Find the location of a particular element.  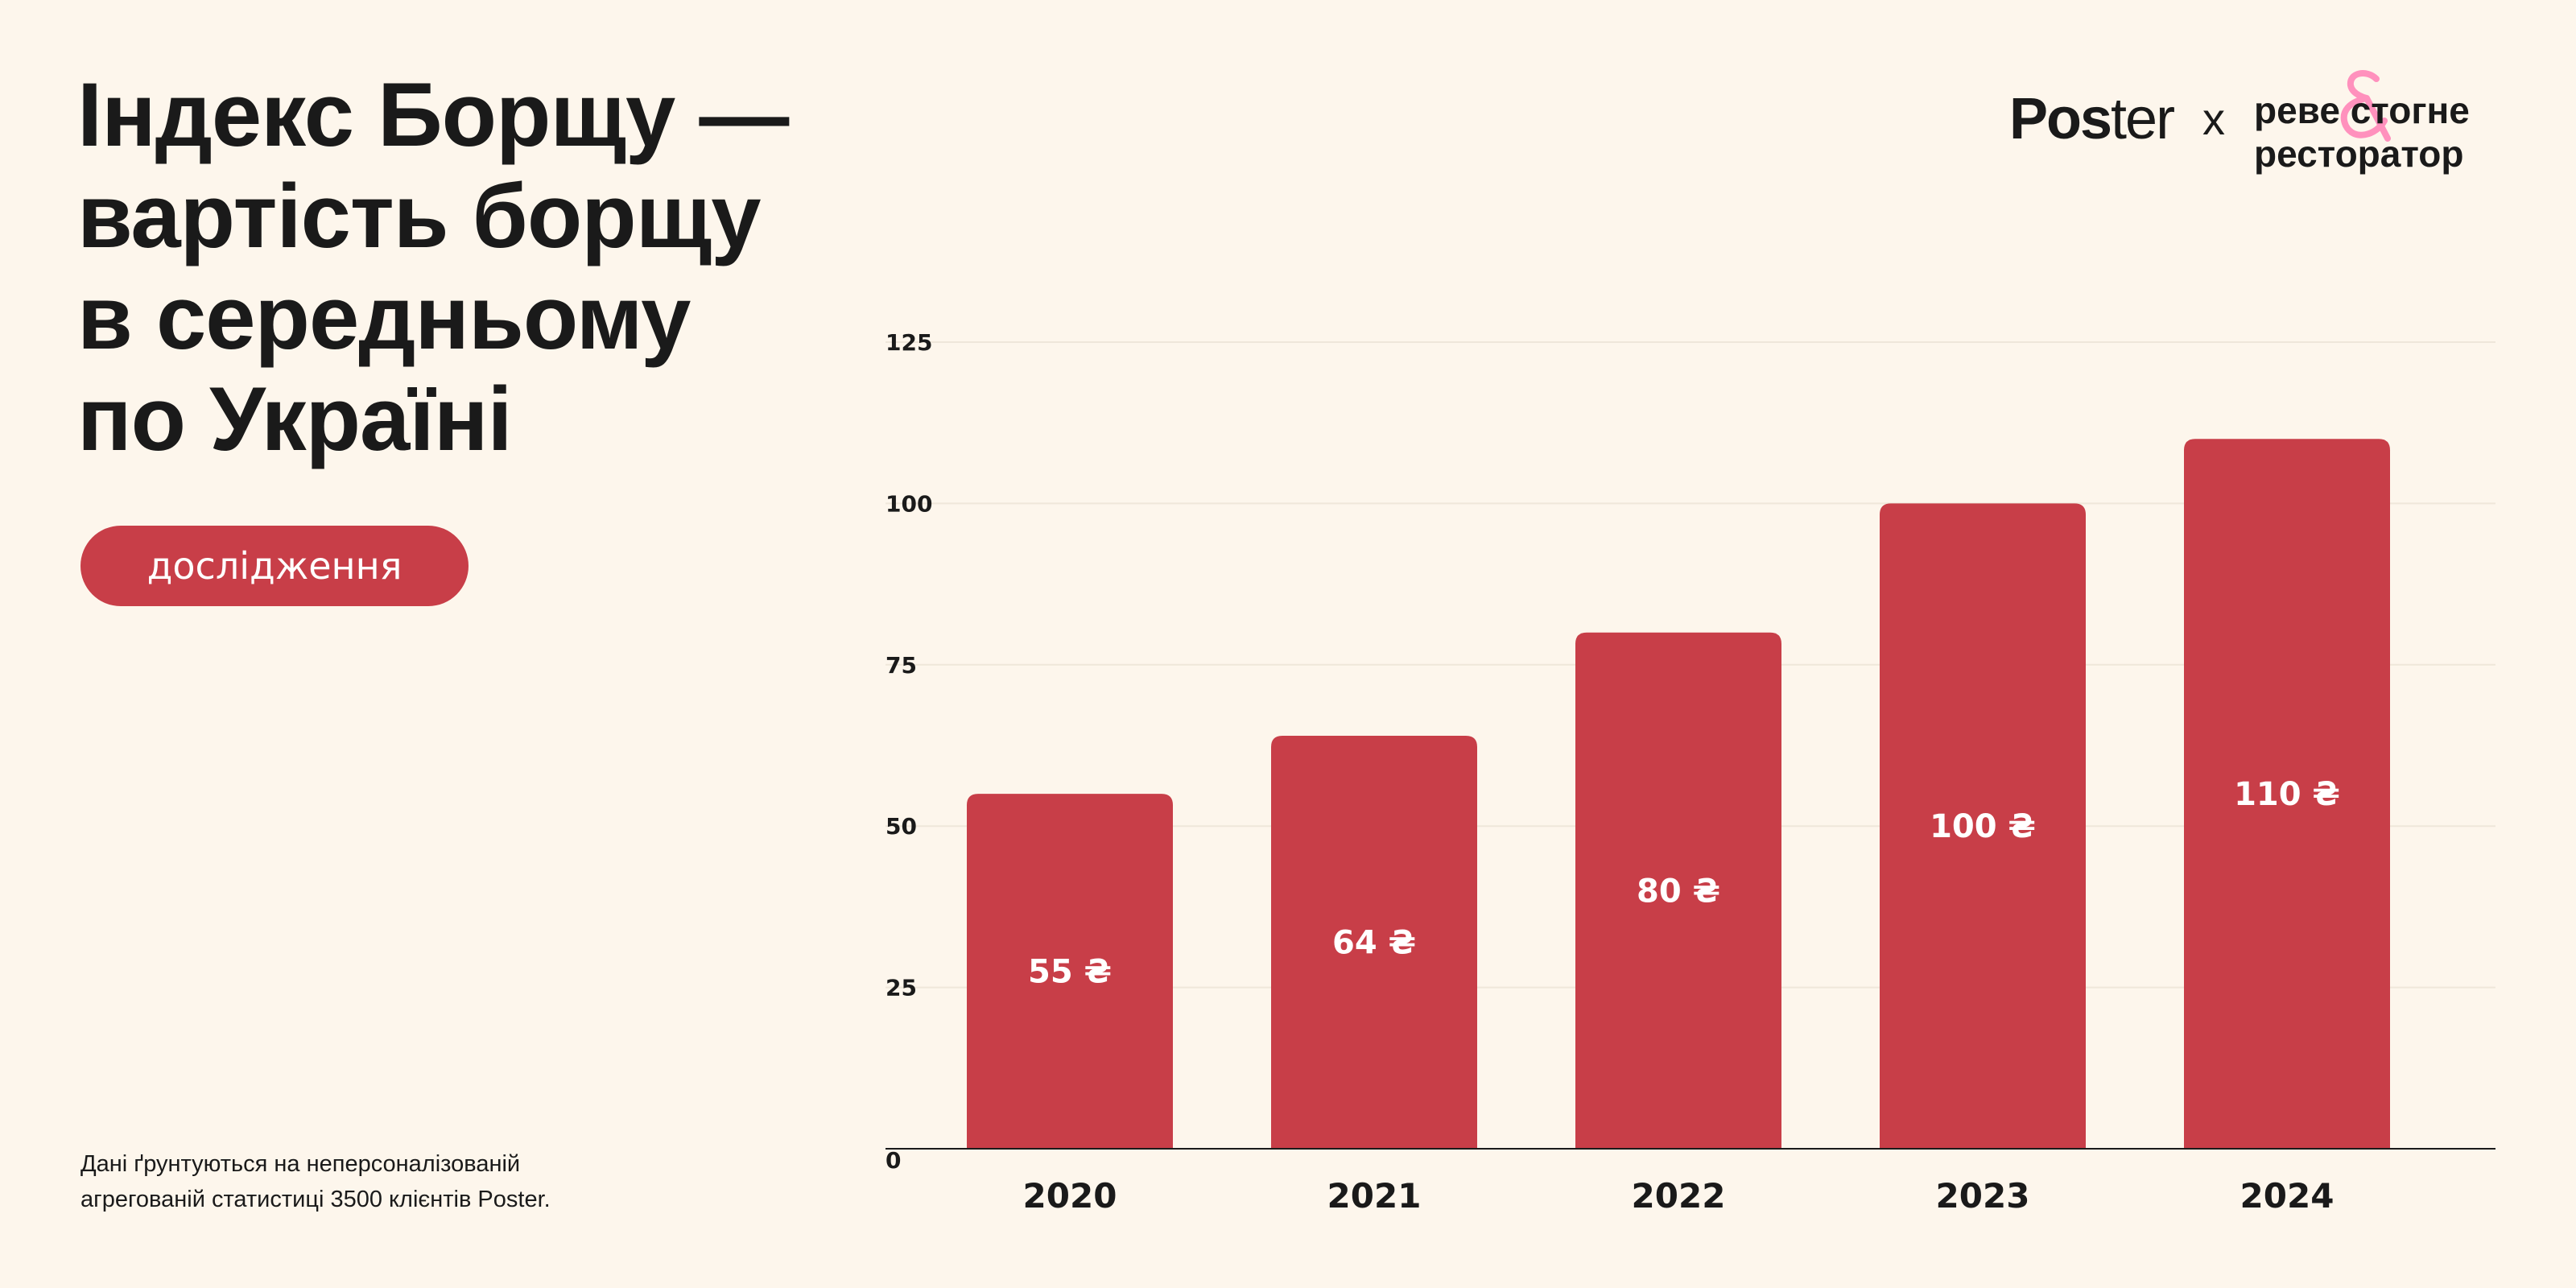

bar-value-label: 55 ₴ is located at coordinates (1070, 972).